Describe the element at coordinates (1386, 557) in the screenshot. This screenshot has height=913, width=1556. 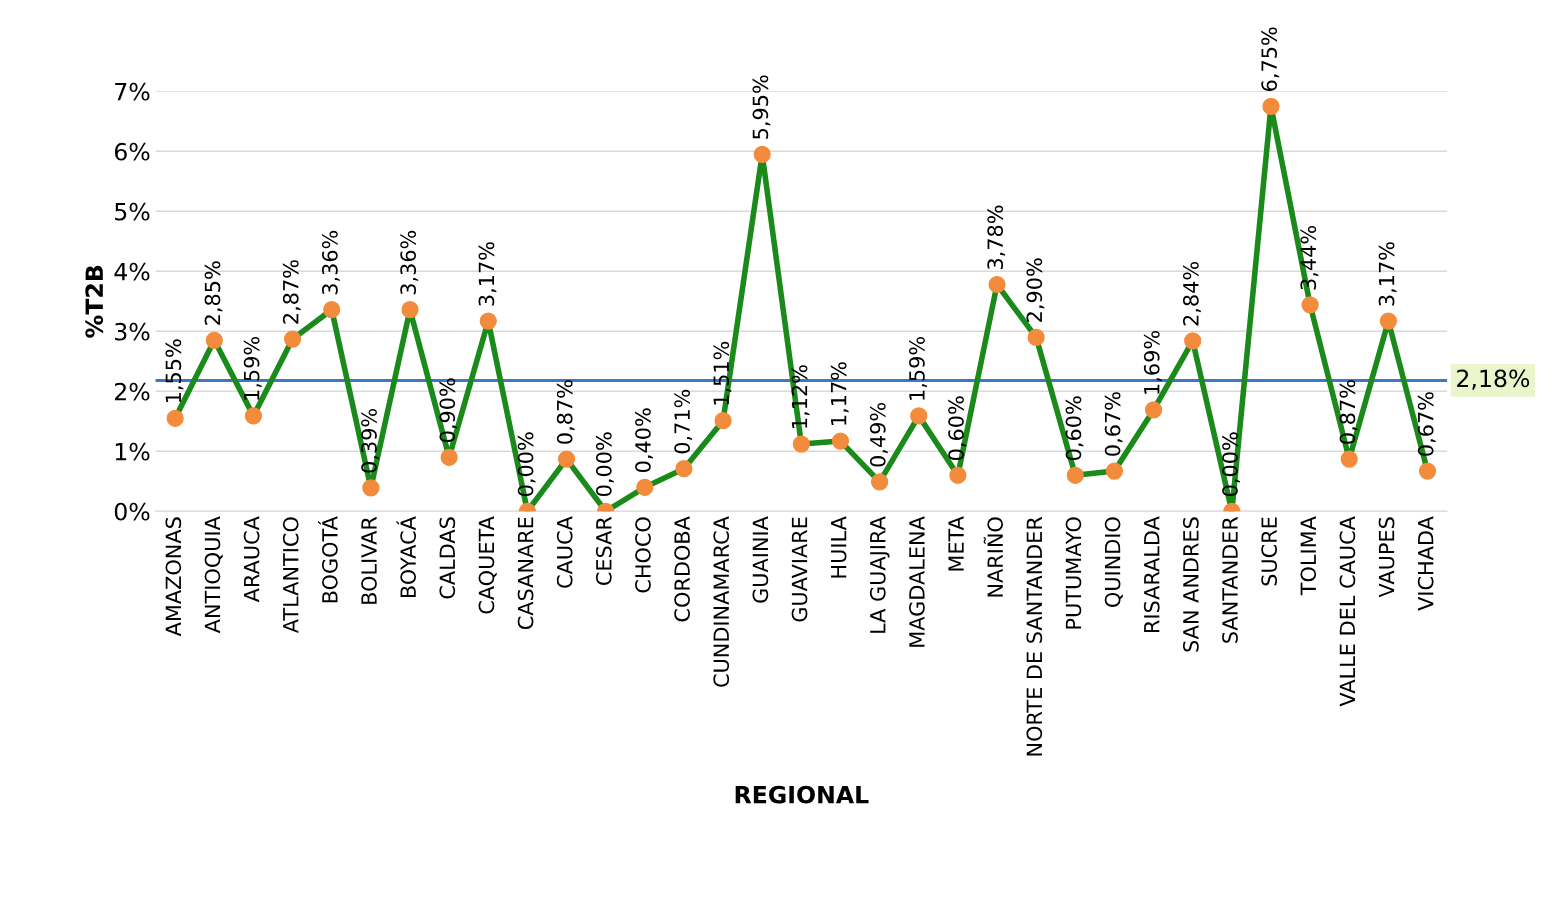
I see `x-tick-label: VAUPES` at that location.